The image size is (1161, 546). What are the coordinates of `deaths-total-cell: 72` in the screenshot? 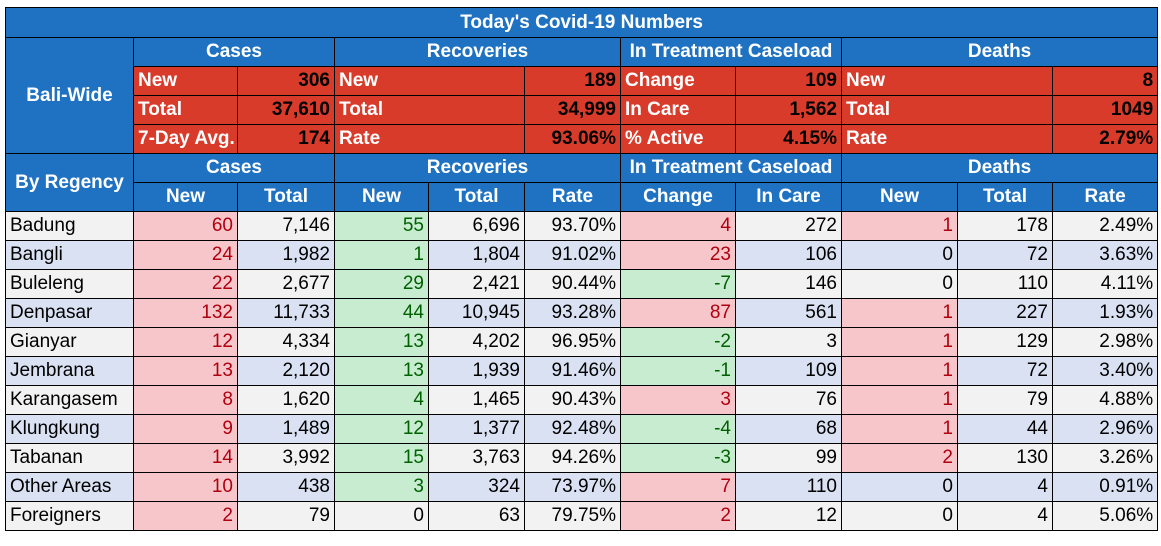 It's located at (1005, 255).